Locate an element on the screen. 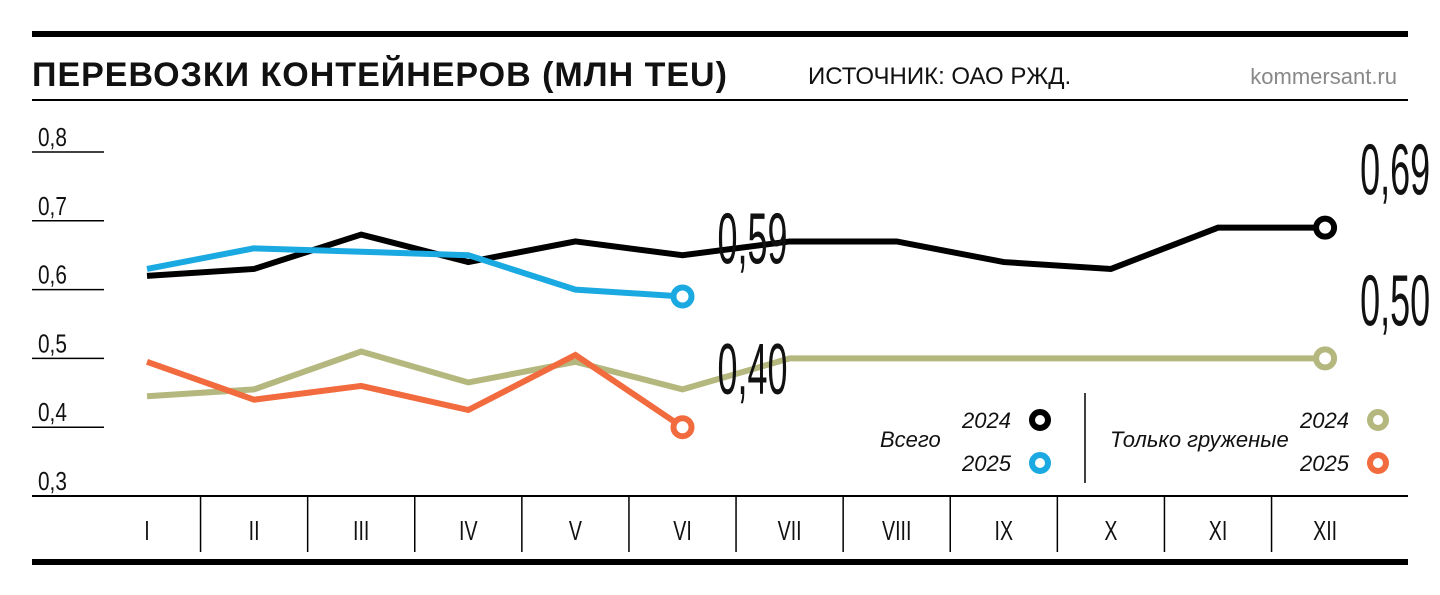 The image size is (1440, 595). value-label-group: 0,40 is located at coordinates (753, 370).